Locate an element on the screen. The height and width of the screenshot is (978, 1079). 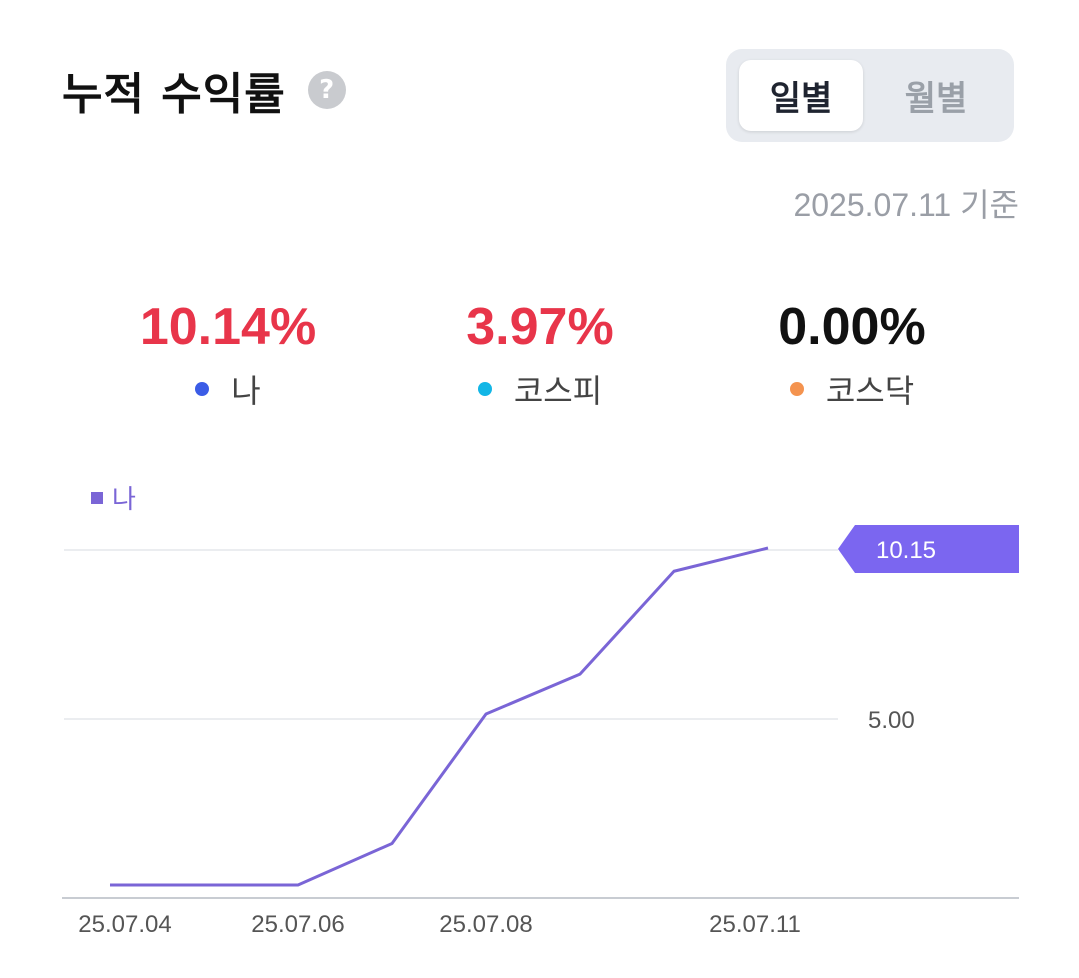
x-tick-label: 25.07.11 is located at coordinates (755, 924).